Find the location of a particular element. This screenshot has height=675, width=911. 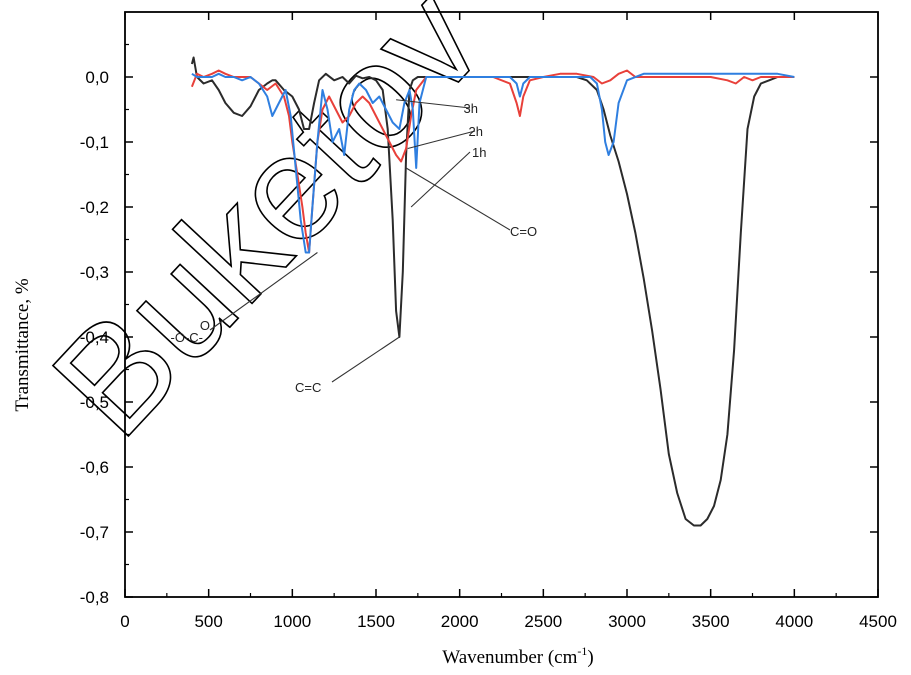

x-axis-title-main: Wavenumber (cm is located at coordinates (509, 657).